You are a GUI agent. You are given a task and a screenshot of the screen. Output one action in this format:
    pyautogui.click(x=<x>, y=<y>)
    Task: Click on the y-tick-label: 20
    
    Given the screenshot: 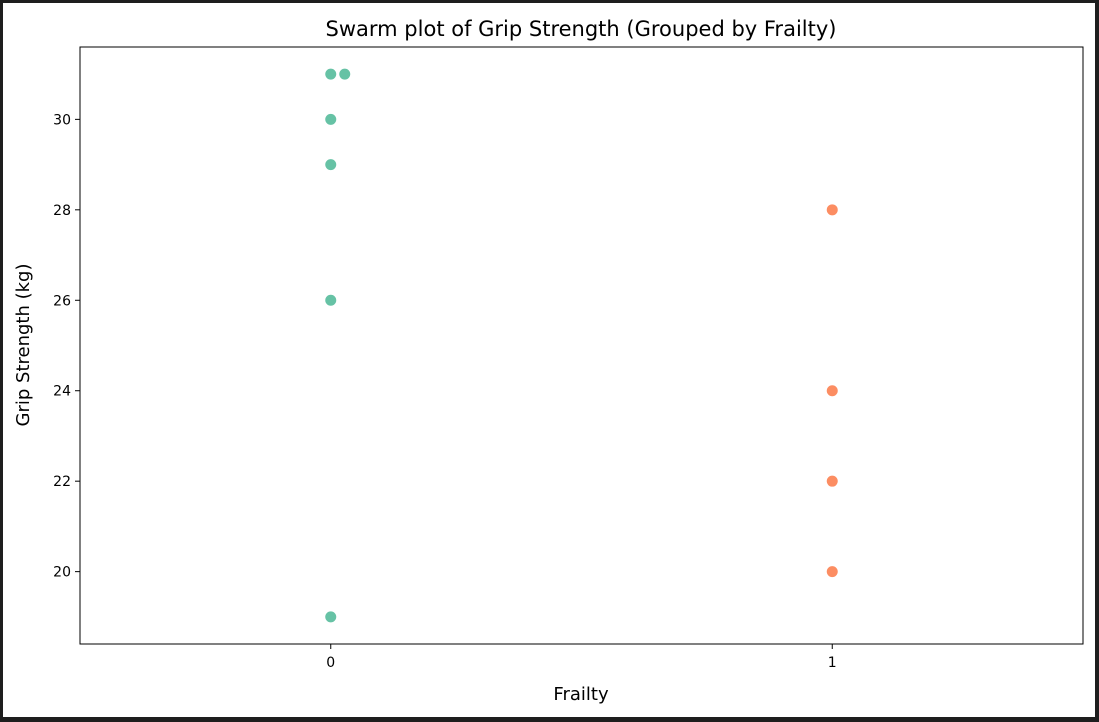 What is the action you would take?
    pyautogui.click(x=62, y=573)
    